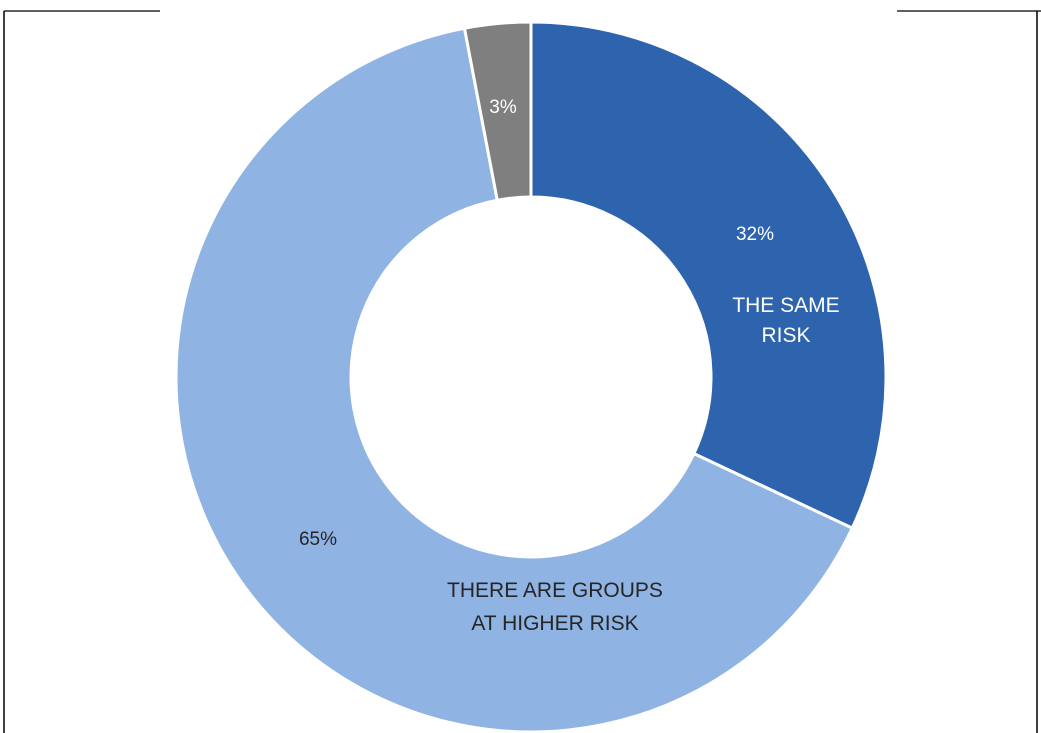 The image size is (1041, 733). What do you see at coordinates (785, 320) in the screenshot?
I see `slice-category-label-1: THE SAME RISK` at bounding box center [785, 320].